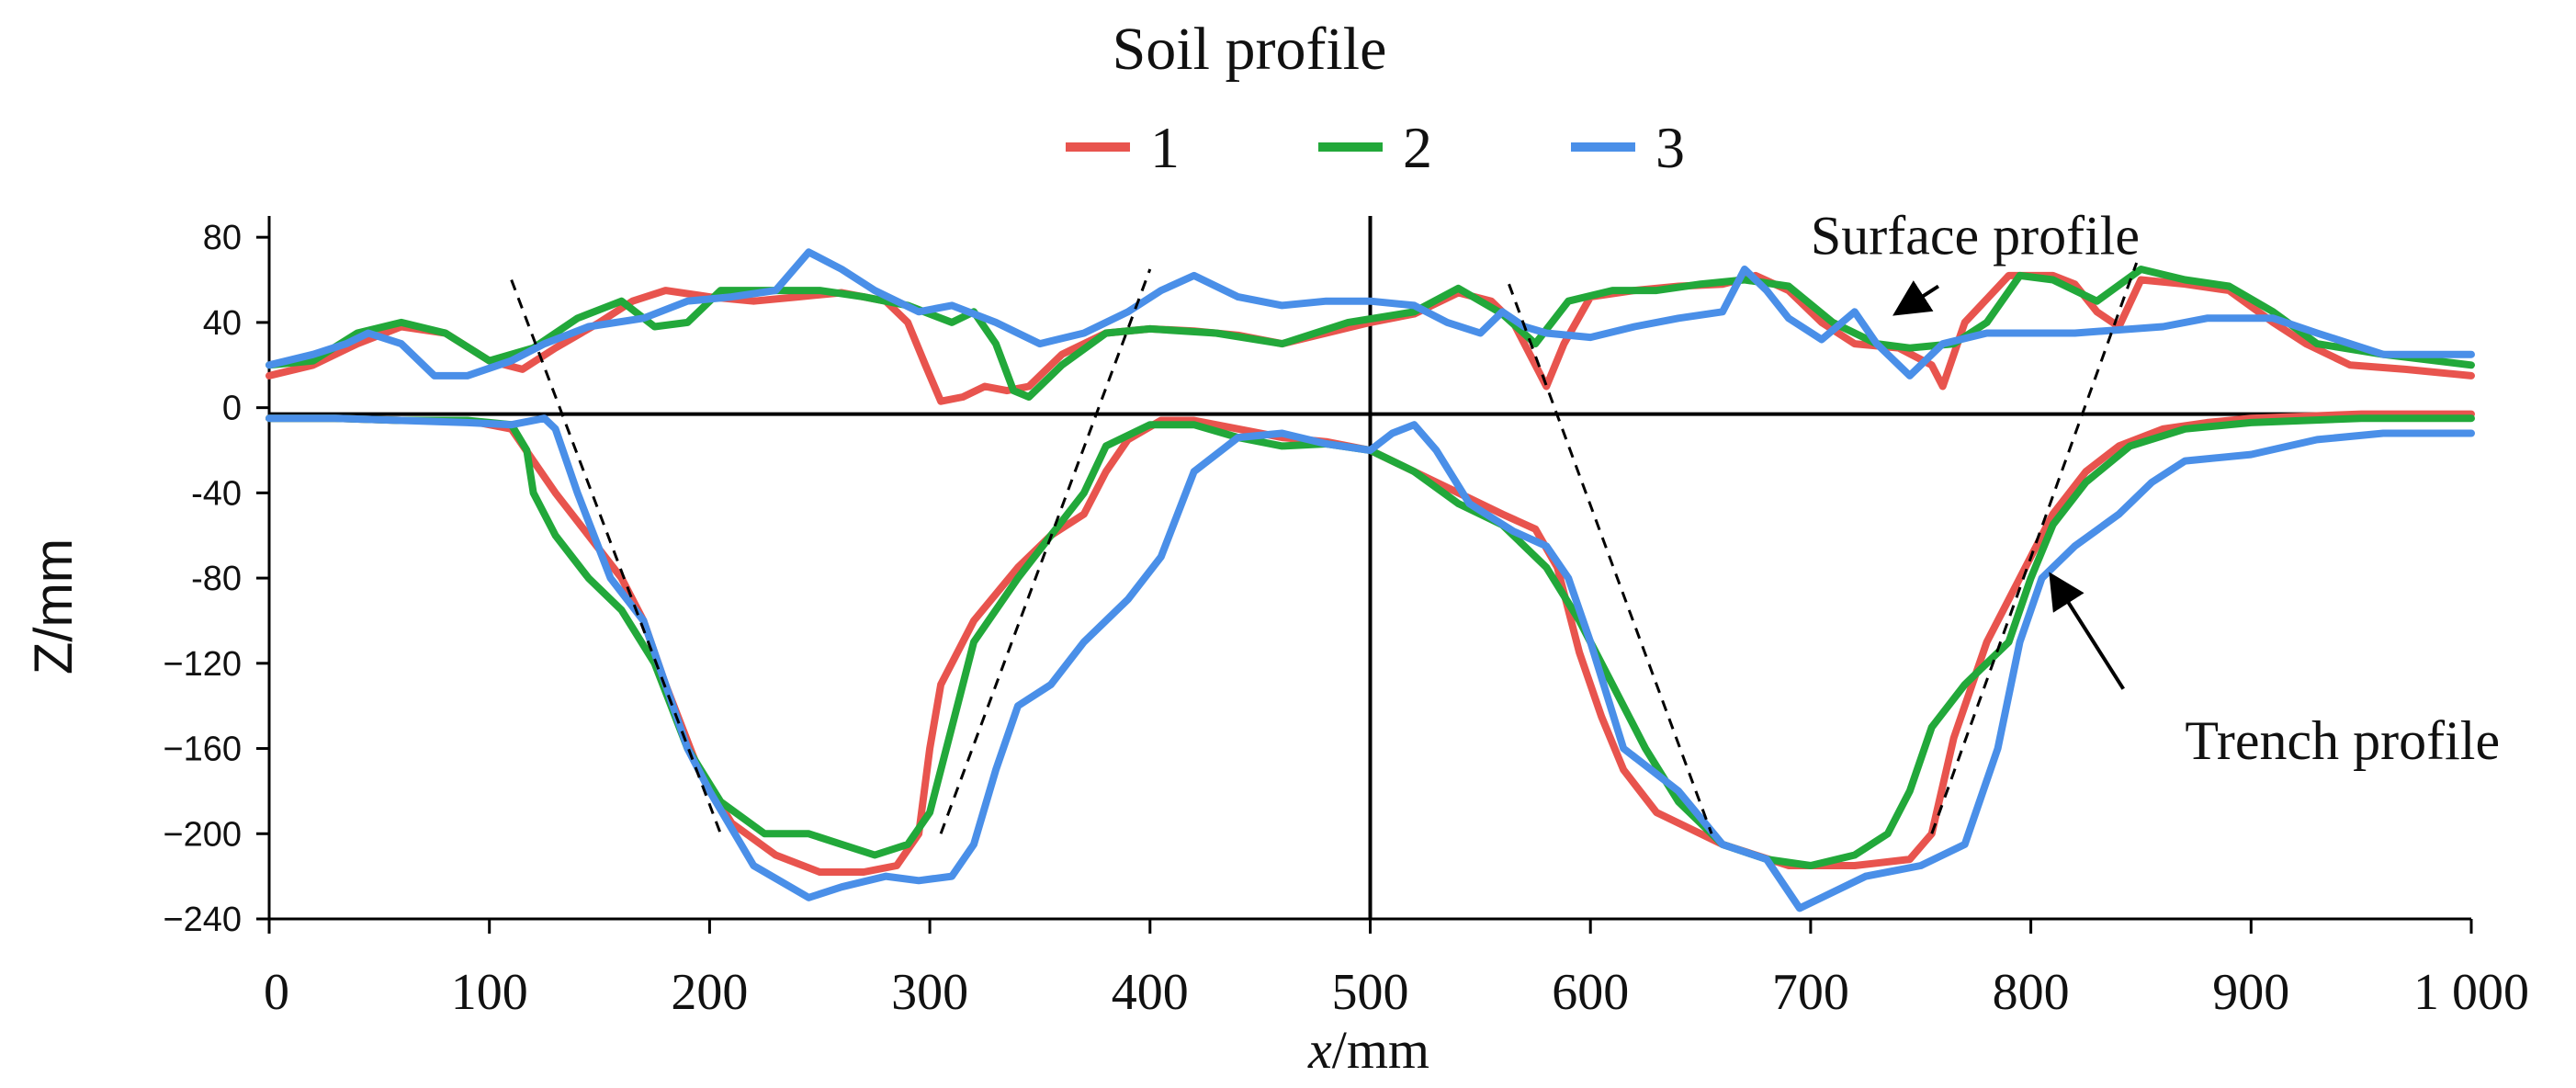 The width and height of the screenshot is (2576, 1088). What do you see at coordinates (1319, 1050) in the screenshot?
I see `x-axis-label-var: x` at bounding box center [1319, 1050].